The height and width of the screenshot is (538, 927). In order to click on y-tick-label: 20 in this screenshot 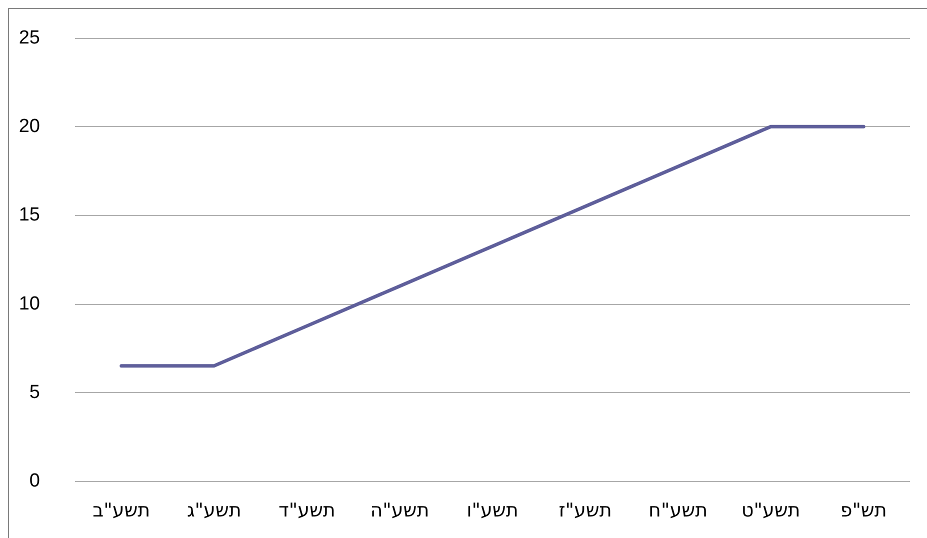, I will do `click(29, 127)`.